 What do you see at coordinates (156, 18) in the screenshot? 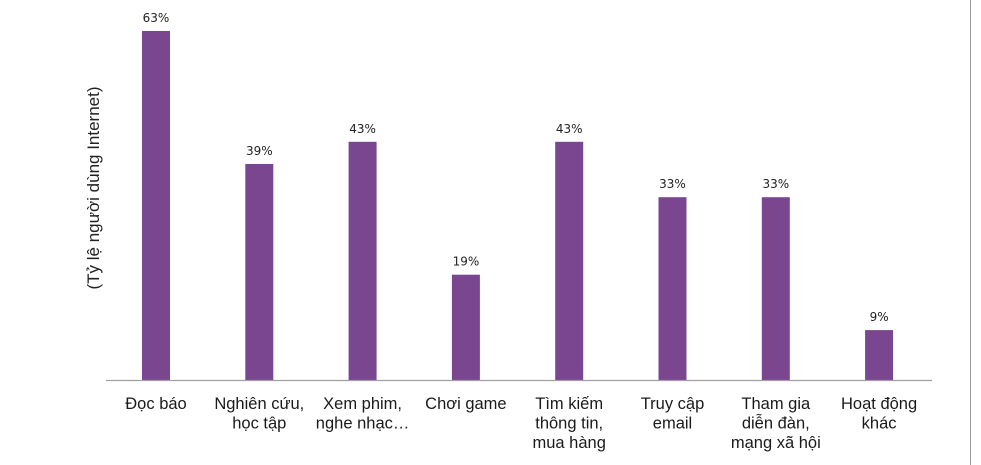
I see `data-label-1: 63%` at bounding box center [156, 18].